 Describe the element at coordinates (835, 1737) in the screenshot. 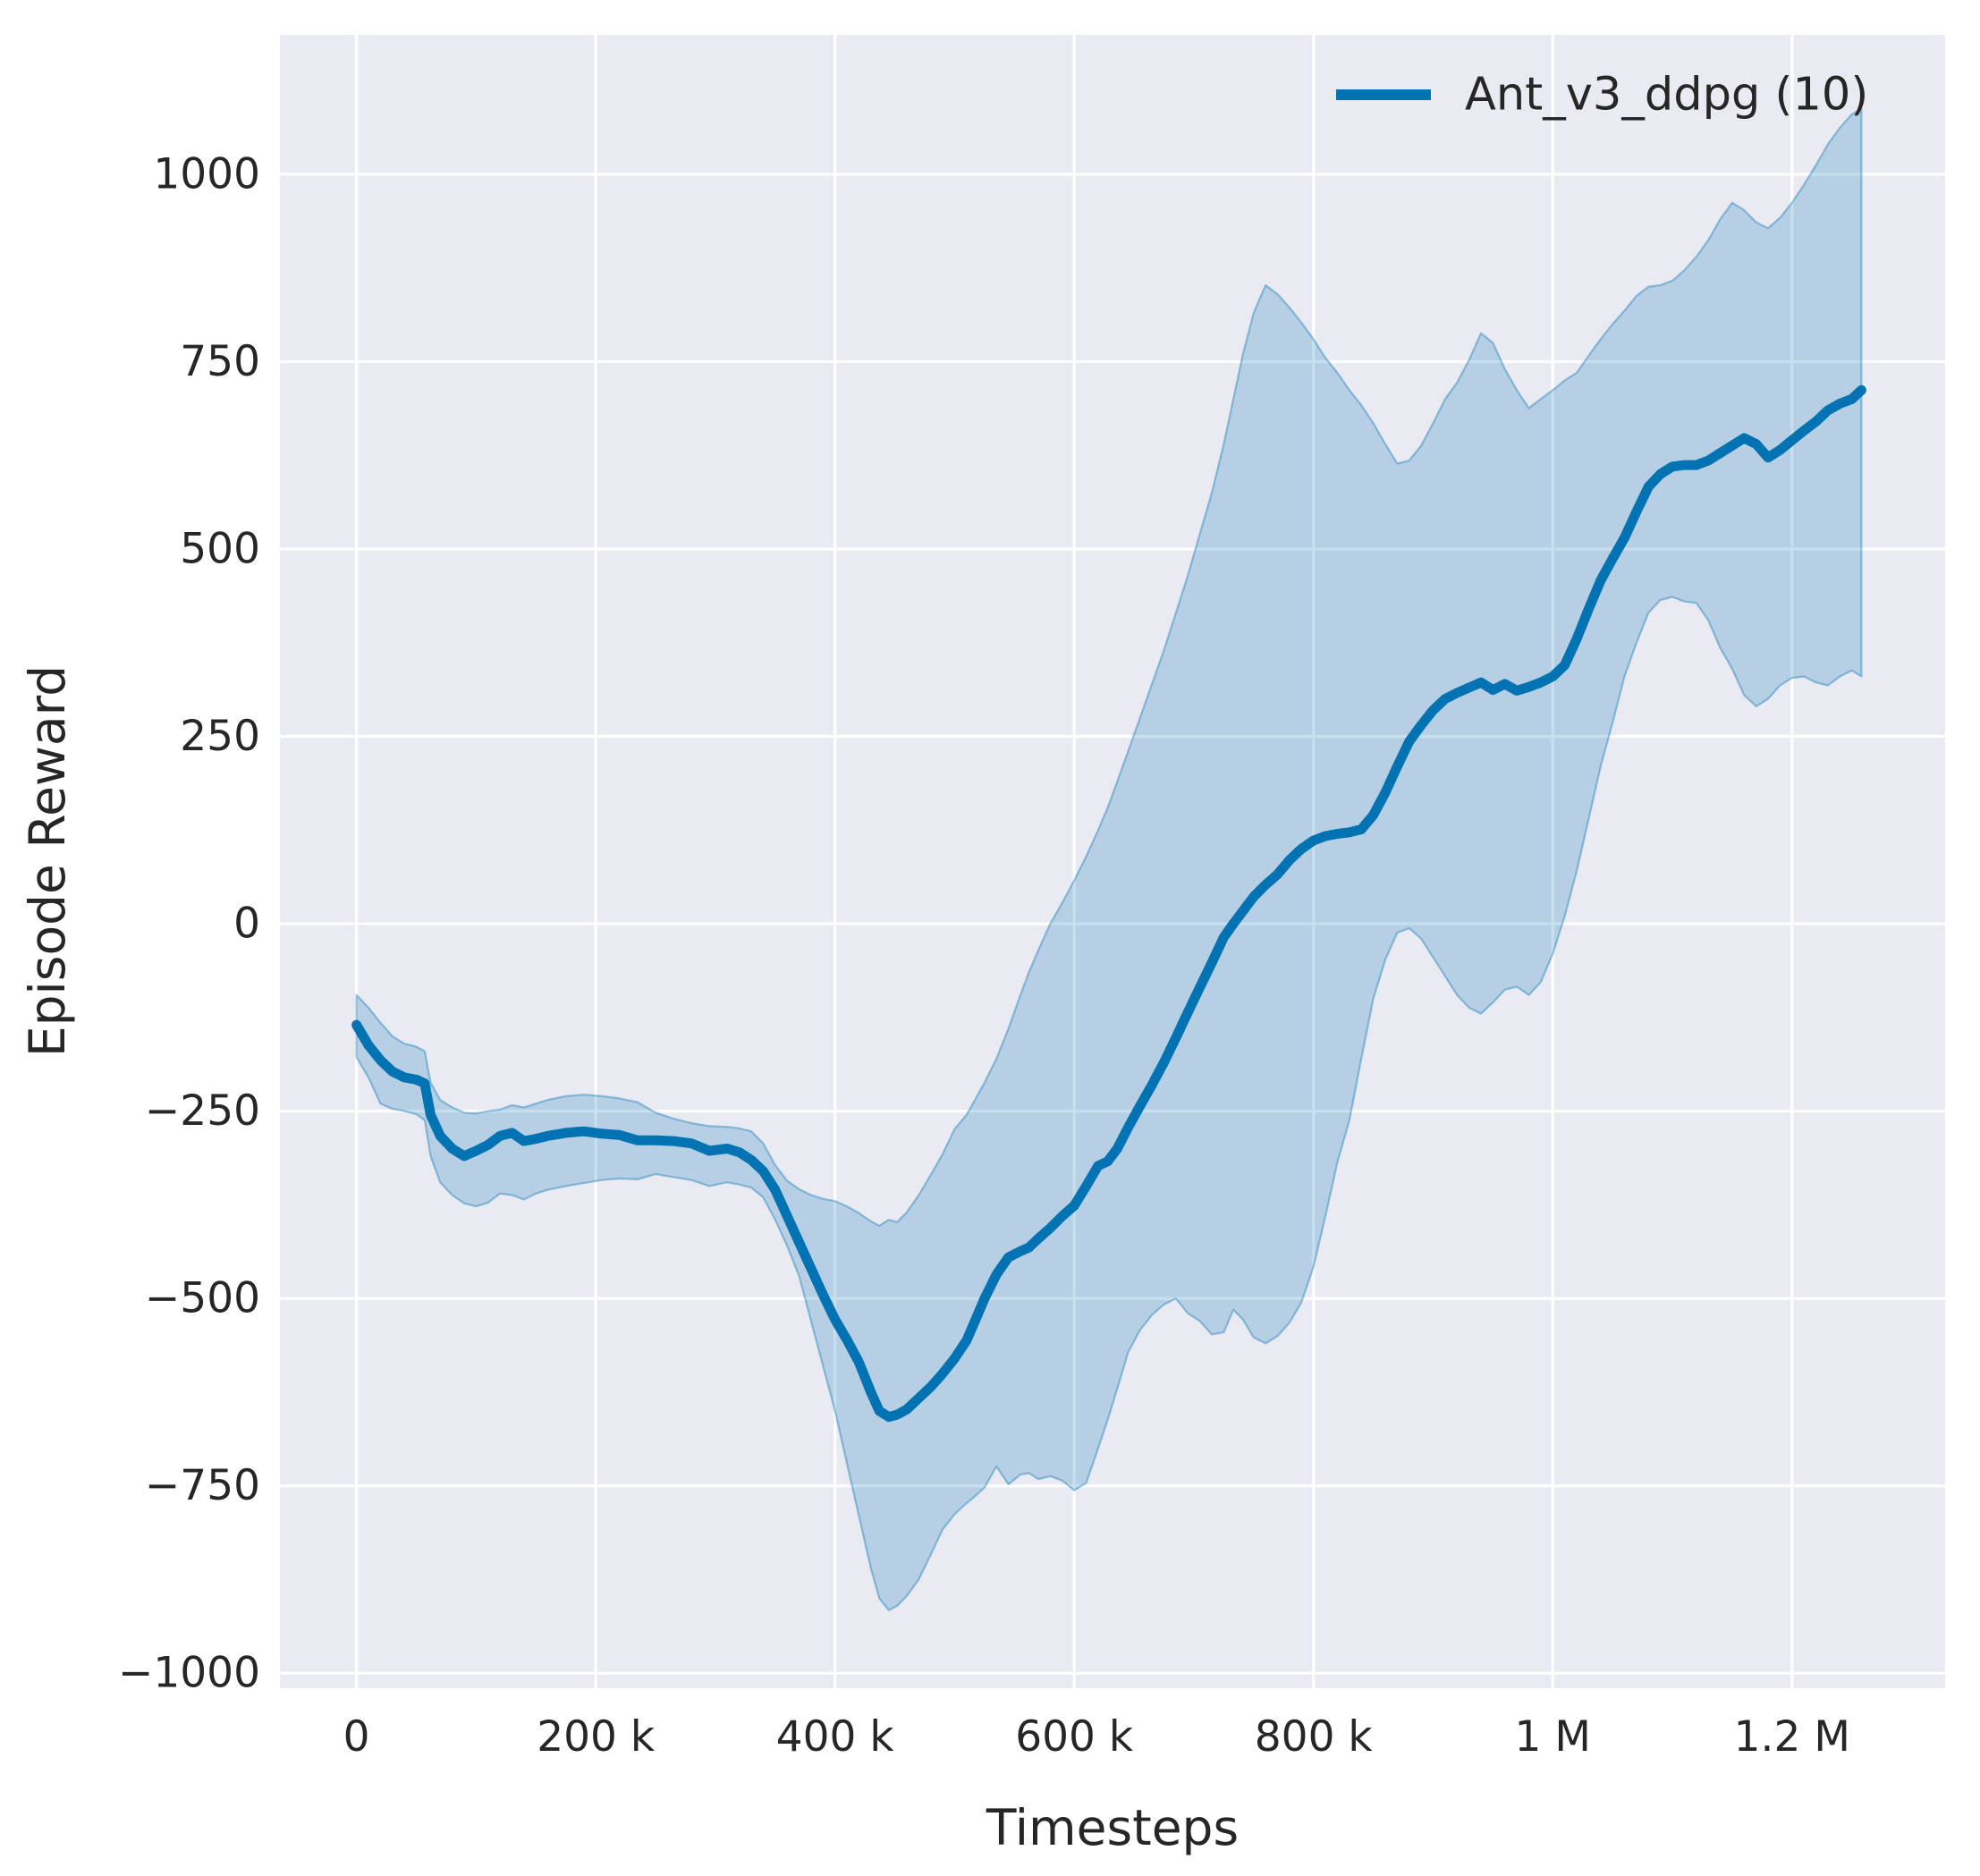

I see `x-tick-label: 400 k` at that location.